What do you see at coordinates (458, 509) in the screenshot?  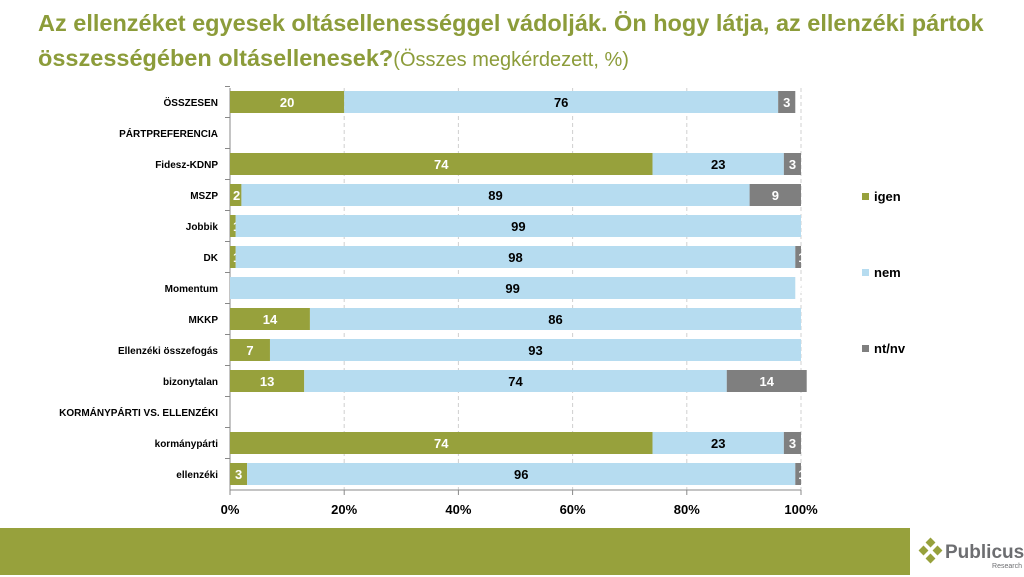 I see `x-tick-label: 40%` at bounding box center [458, 509].